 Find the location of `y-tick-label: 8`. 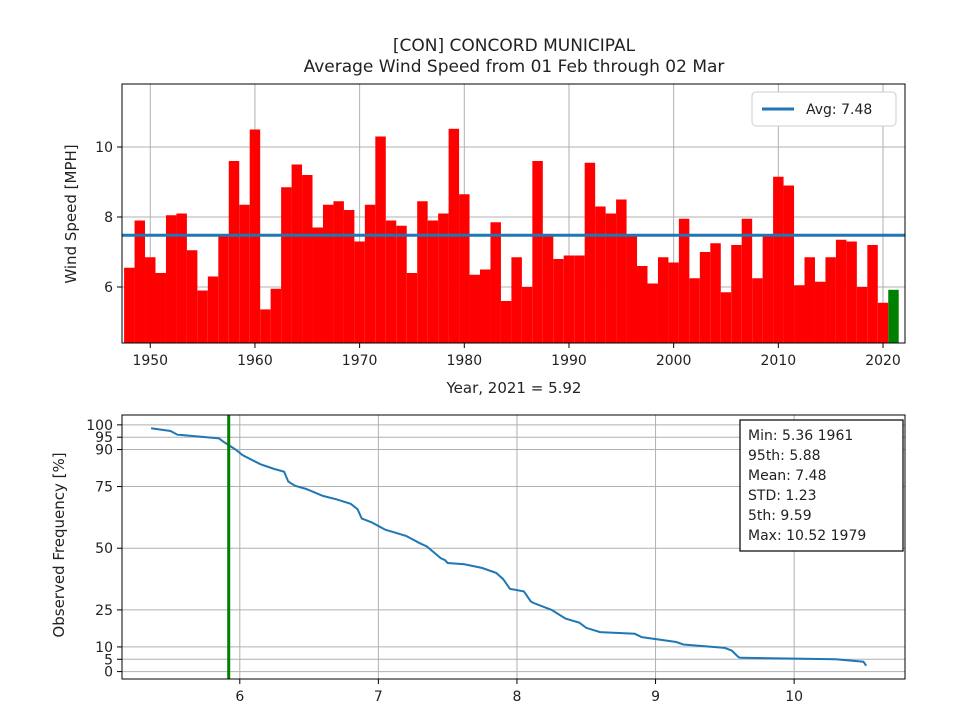

y-tick-label: 8 is located at coordinates (108, 218).